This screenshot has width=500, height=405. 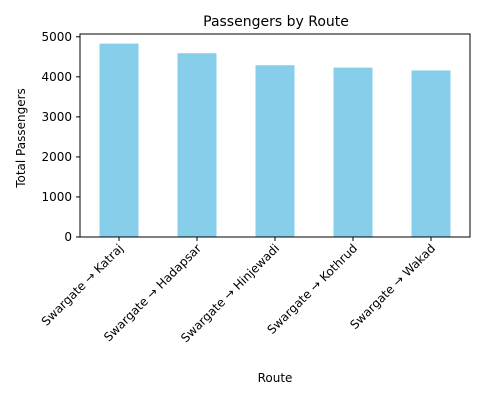 What do you see at coordinates (275, 378) in the screenshot?
I see `x-axis-label: Route` at bounding box center [275, 378].